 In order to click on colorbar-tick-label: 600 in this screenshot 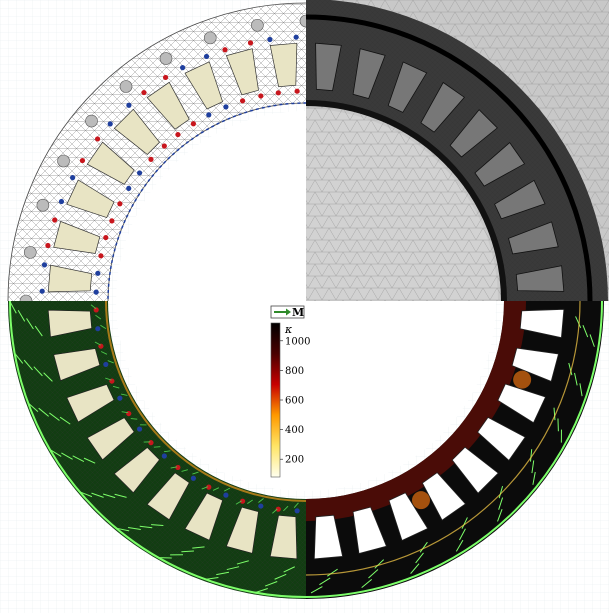, I will do `click(294, 401)`.